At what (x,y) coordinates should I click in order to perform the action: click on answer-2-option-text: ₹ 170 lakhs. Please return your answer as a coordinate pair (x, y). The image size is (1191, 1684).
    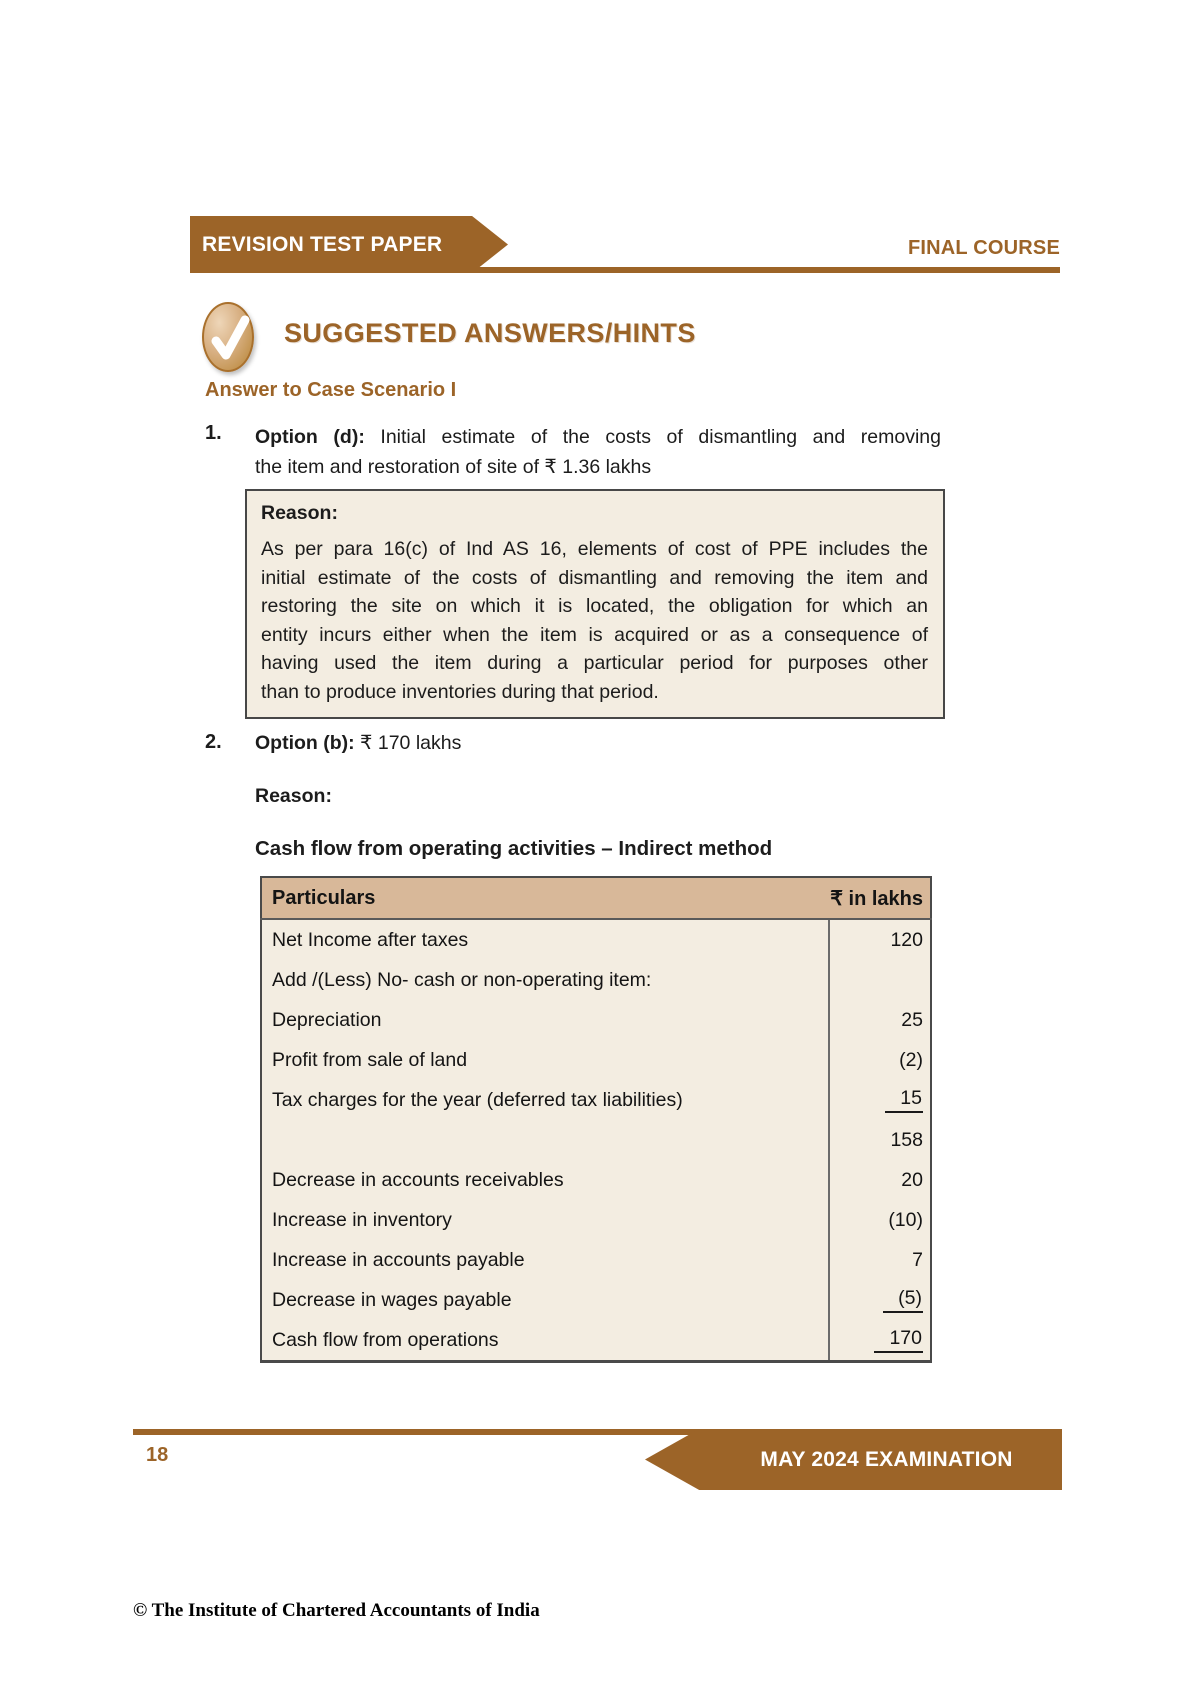
    Looking at the image, I should click on (411, 743).